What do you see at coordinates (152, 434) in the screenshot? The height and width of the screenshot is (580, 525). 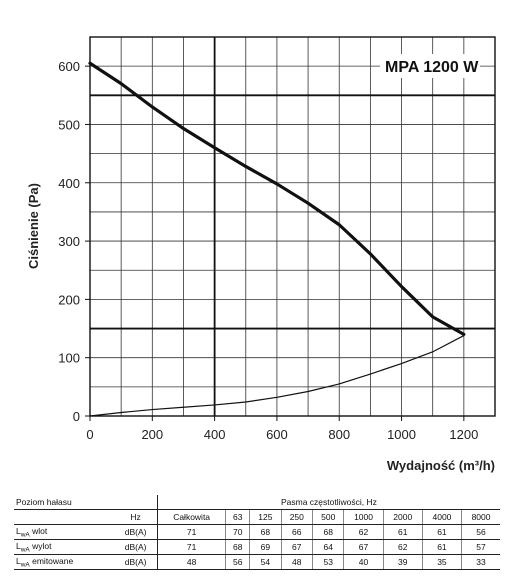 I see `x-tick-label: 200` at bounding box center [152, 434].